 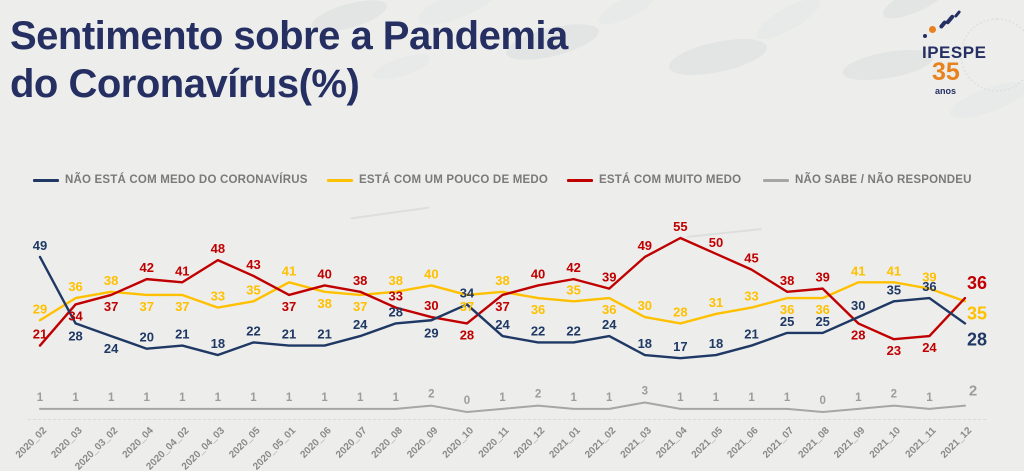 I want to click on legend-label: NÃO SABE / NÃO RESPONDEU, so click(x=883, y=180).